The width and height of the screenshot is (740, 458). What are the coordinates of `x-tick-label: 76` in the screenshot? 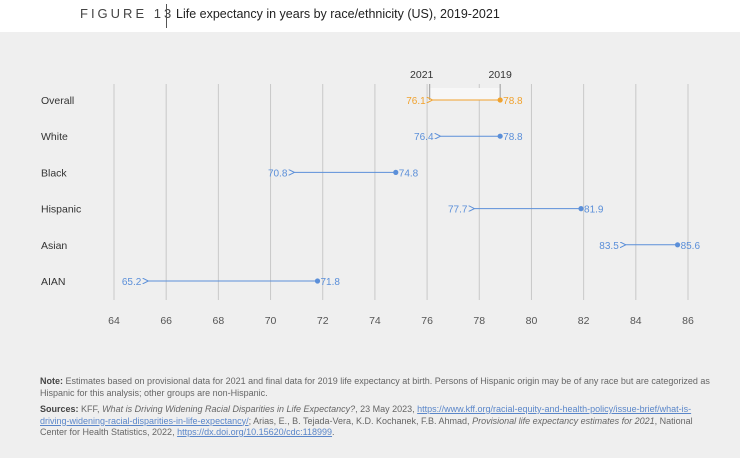 It's located at (427, 321).